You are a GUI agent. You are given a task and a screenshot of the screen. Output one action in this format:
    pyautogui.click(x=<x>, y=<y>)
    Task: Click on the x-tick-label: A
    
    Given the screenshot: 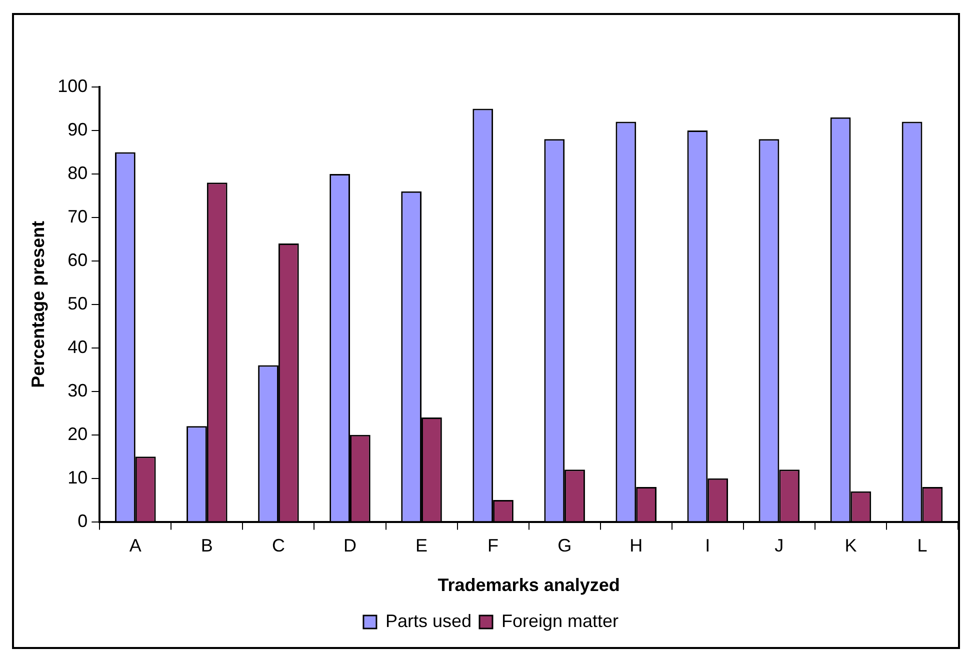 What is the action you would take?
    pyautogui.click(x=135, y=546)
    